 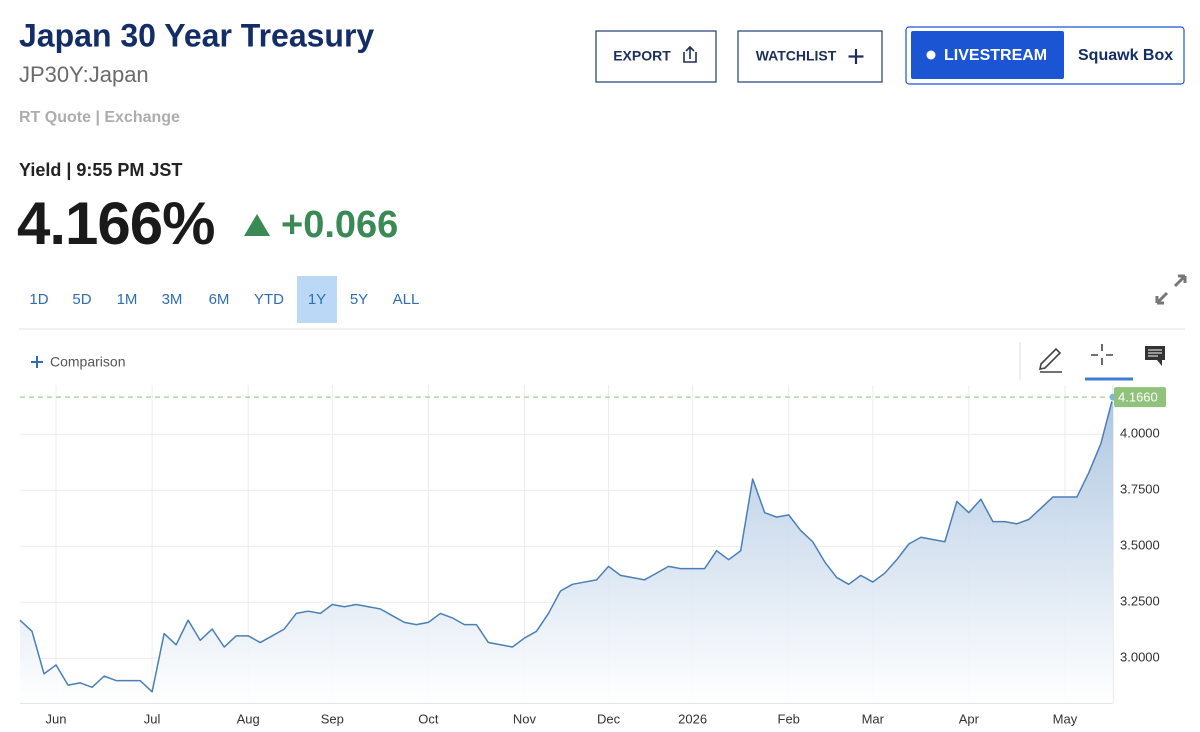 I want to click on export-button: EXPORT, so click(x=656, y=56).